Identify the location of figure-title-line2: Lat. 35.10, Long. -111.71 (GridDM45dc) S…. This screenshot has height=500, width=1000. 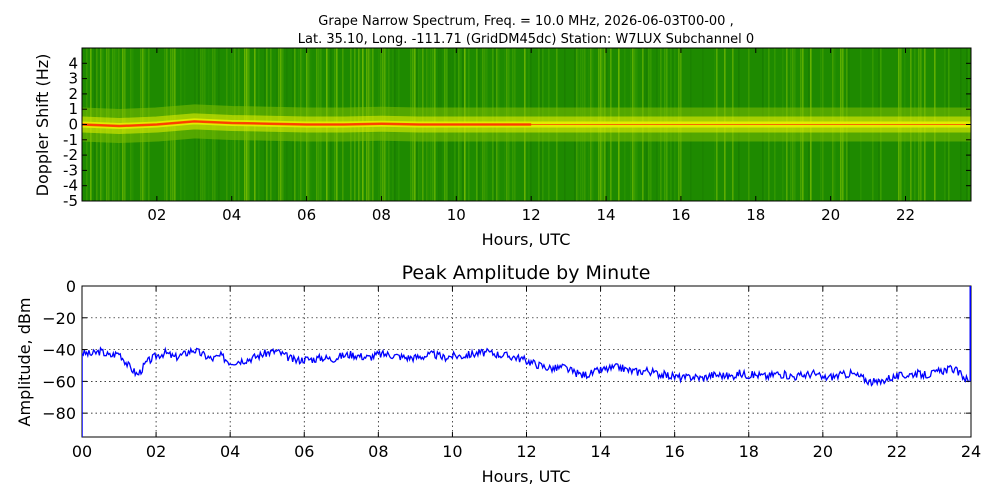
(526, 39).